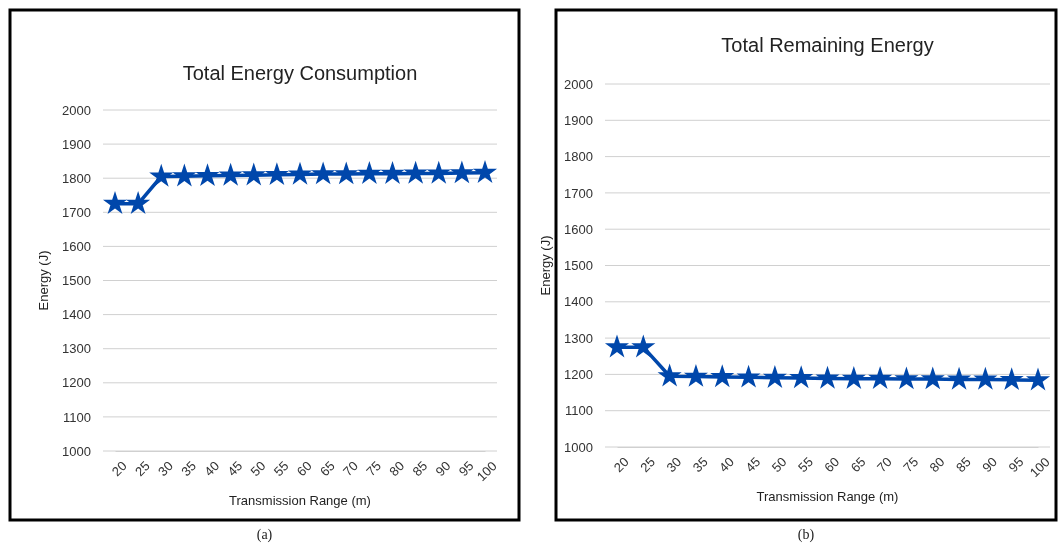  Describe the element at coordinates (264, 535) in the screenshot. I see `text: (a)` at that location.